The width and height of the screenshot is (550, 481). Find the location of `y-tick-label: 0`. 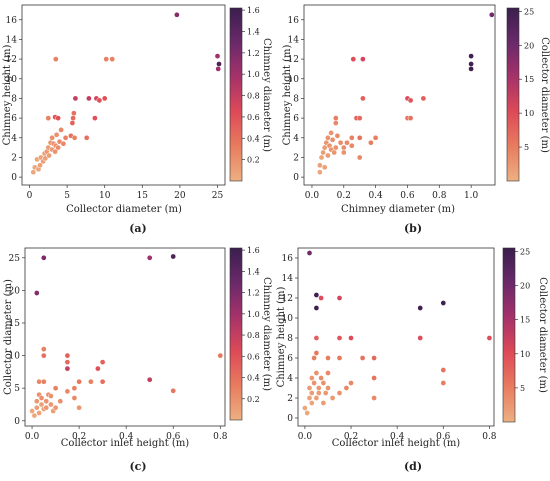

y-tick-label: 0 is located at coordinates (290, 419).